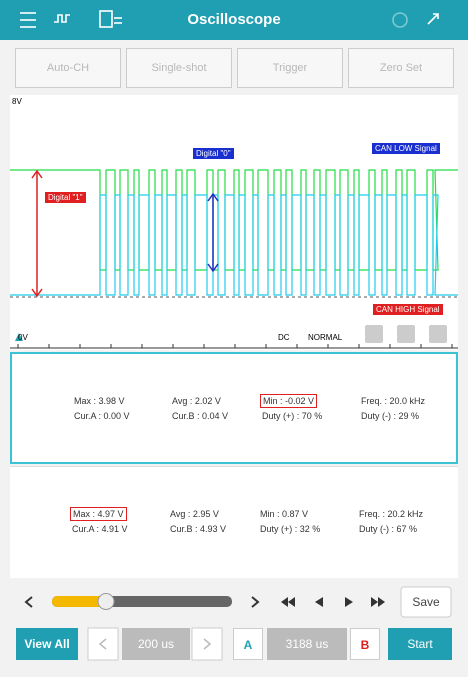 This screenshot has width=468, height=677. What do you see at coordinates (100, 529) in the screenshot?
I see `measure-value: Cur.A : 4.91 V` at bounding box center [100, 529].